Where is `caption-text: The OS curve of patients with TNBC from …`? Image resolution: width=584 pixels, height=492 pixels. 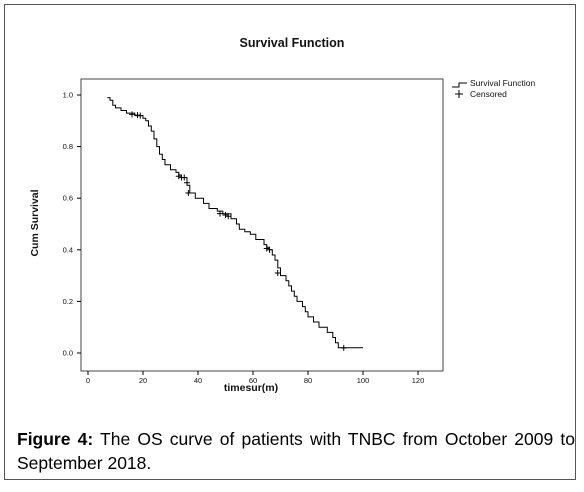 caption-text: The OS curve of patients with TNBC from … is located at coordinates (296, 451).